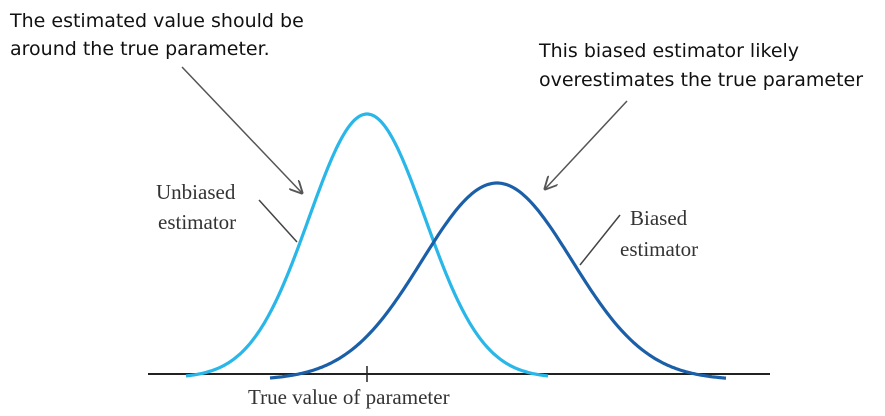 Image resolution: width=885 pixels, height=416 pixels. I want to click on biased-label-line1: Biased, so click(659, 218).